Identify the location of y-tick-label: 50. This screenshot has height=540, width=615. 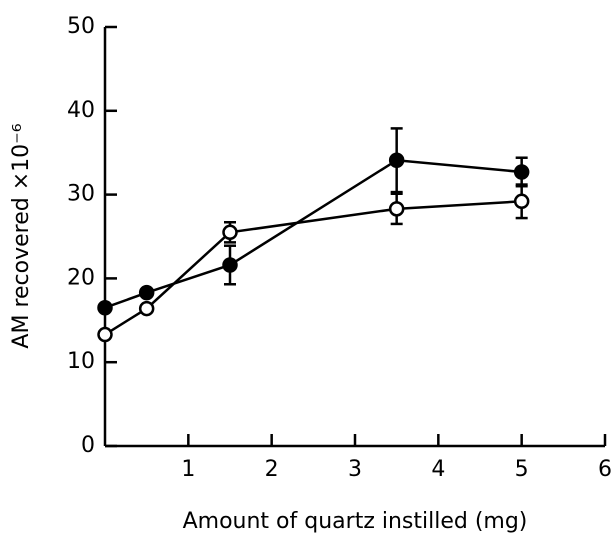
(81, 26).